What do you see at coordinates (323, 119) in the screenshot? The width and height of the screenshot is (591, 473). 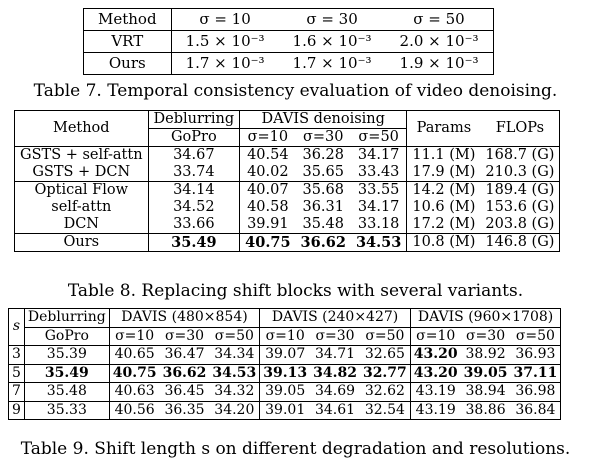 I see `table-8-header-davis: DAVIS denoising` at bounding box center [323, 119].